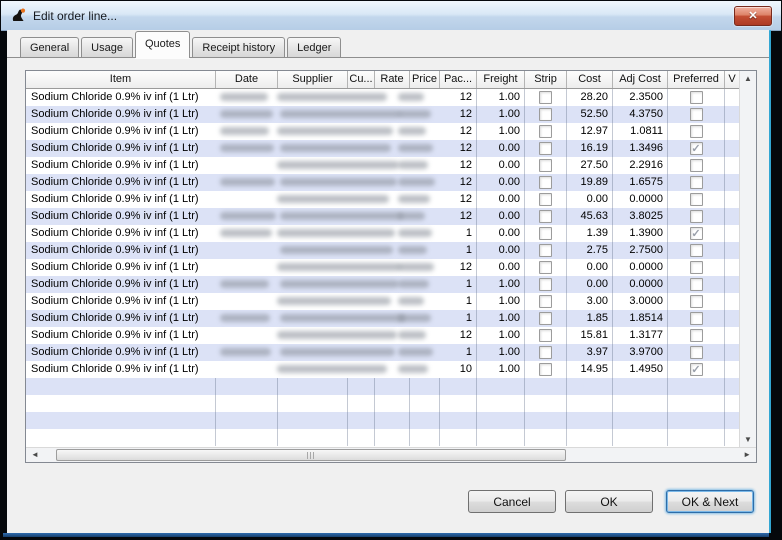 The width and height of the screenshot is (782, 540). Describe the element at coordinates (391, 16) in the screenshot. I see `titlebar: Edit order line... ✕` at that location.